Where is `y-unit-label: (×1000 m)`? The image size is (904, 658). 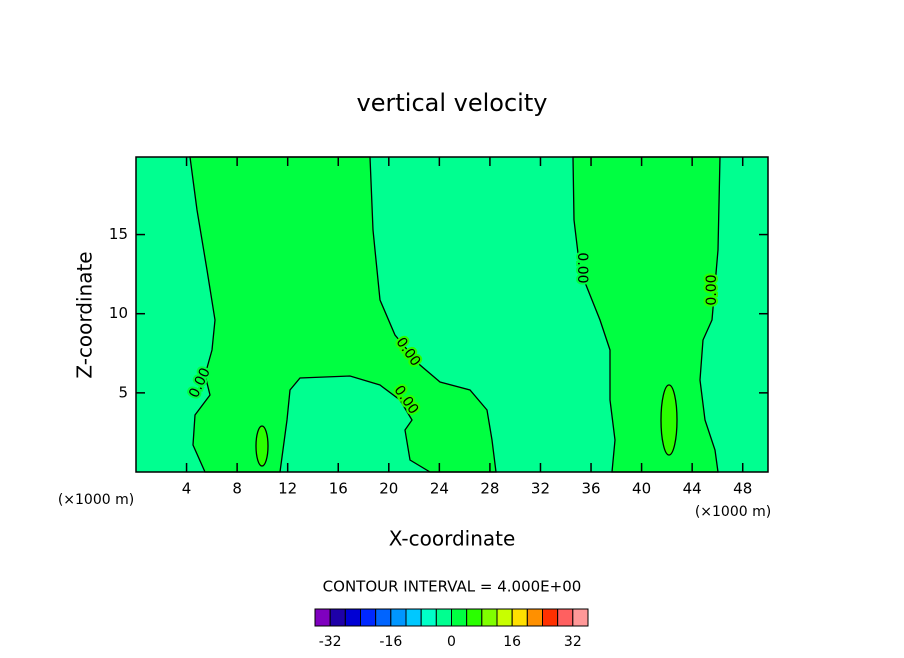 y-unit-label: (×1000 m) is located at coordinates (96, 500).